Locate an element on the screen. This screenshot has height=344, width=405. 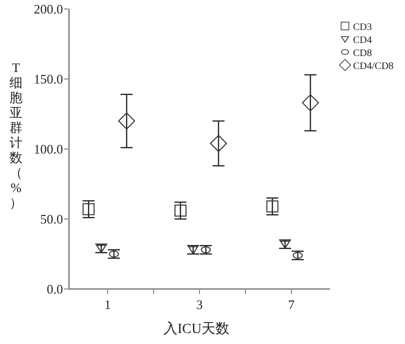
legend-label: CD4 is located at coordinates (362, 40).